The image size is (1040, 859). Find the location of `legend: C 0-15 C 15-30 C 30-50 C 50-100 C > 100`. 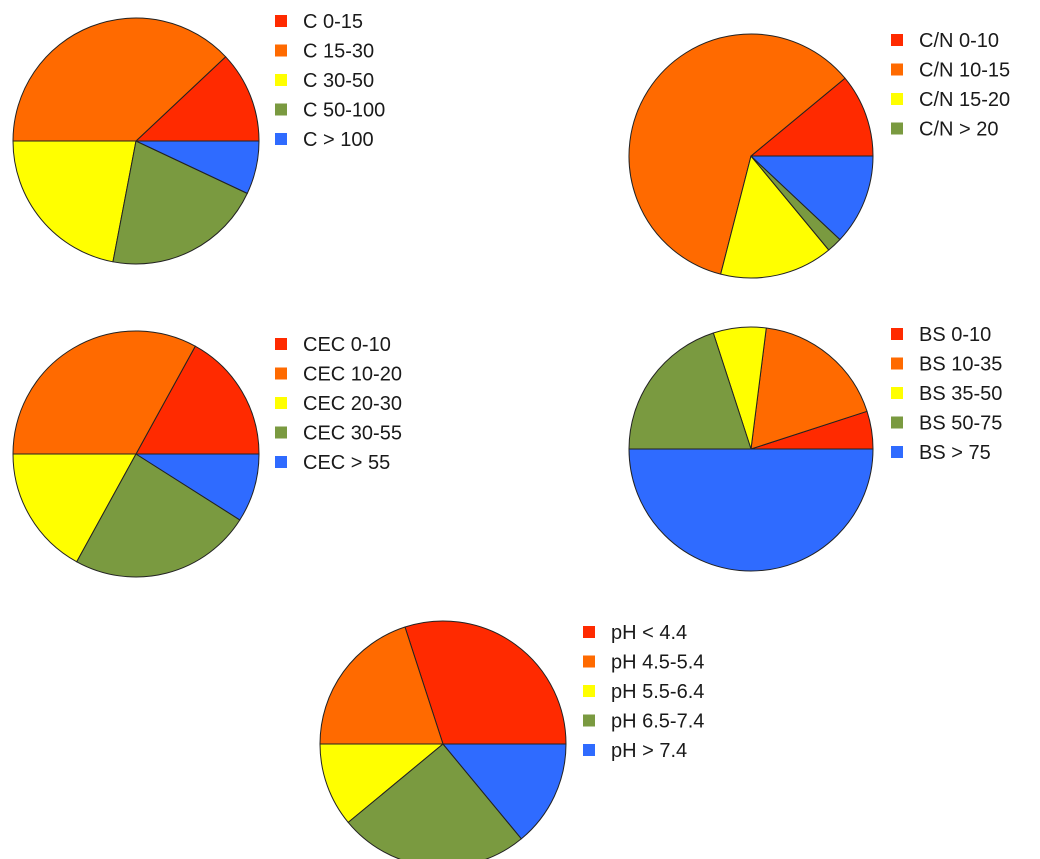

legend: C 0-15 C 15-30 C 30-50 C 50-100 C > 100 is located at coordinates (330, 81).